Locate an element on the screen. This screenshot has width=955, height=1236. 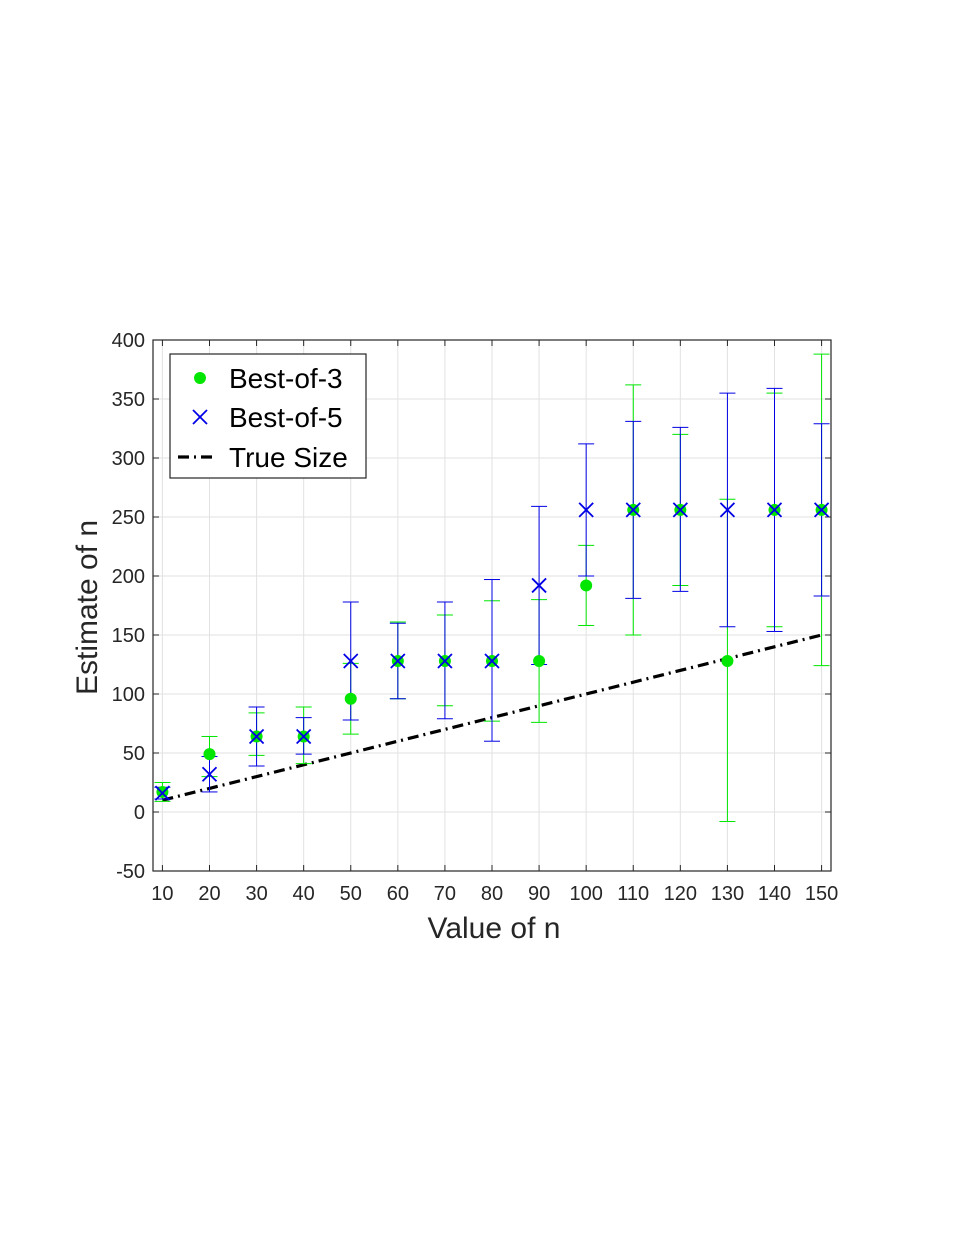
x-tick-label: 80 is located at coordinates (492, 894).